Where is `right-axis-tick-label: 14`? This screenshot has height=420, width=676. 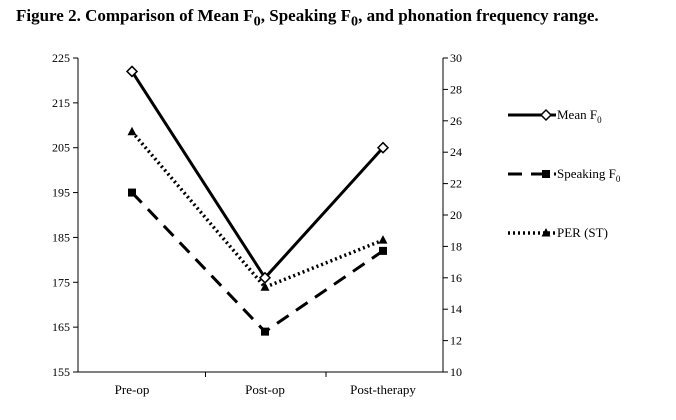 right-axis-tick-label: 14 is located at coordinates (456, 309).